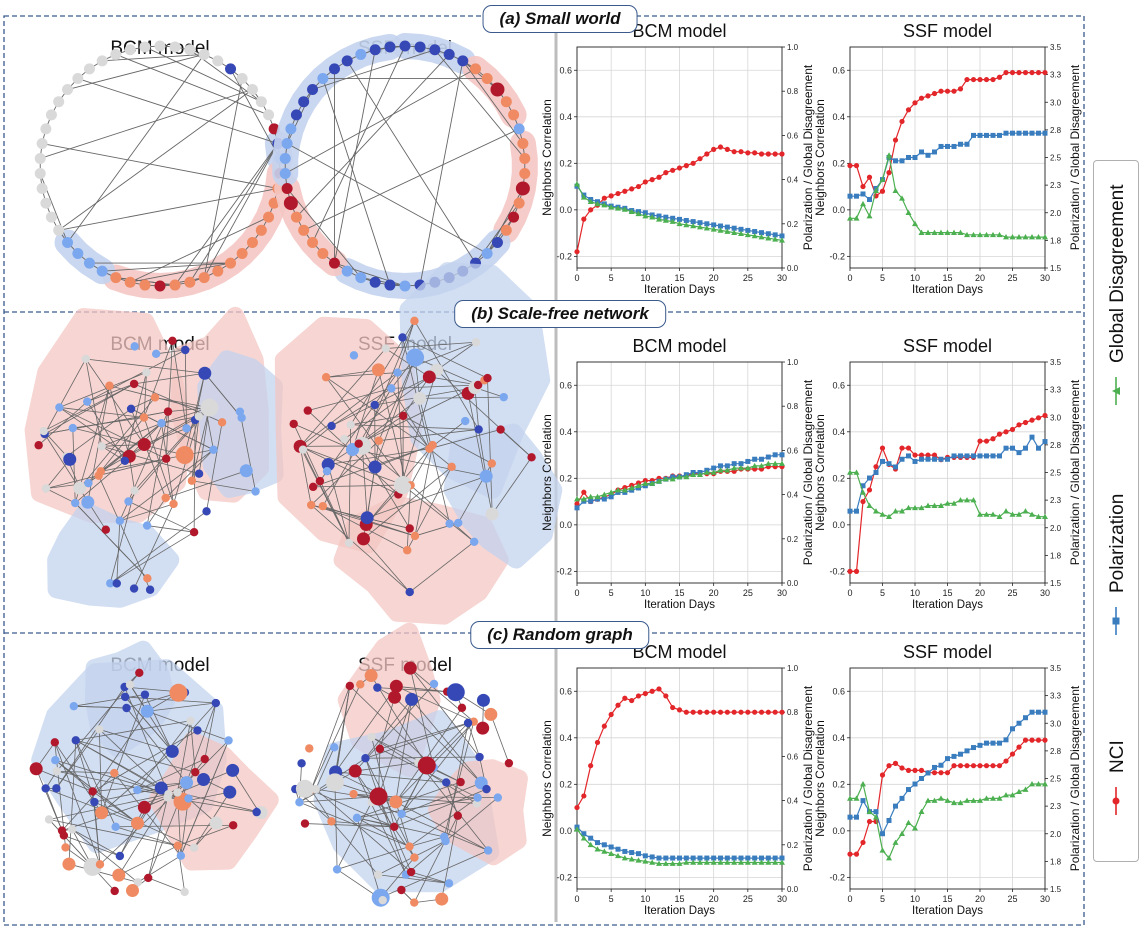 The height and width of the screenshot is (929, 1145). Describe the element at coordinates (1117, 777) in the screenshot. I see `legend-item-nci: NCI` at that location.